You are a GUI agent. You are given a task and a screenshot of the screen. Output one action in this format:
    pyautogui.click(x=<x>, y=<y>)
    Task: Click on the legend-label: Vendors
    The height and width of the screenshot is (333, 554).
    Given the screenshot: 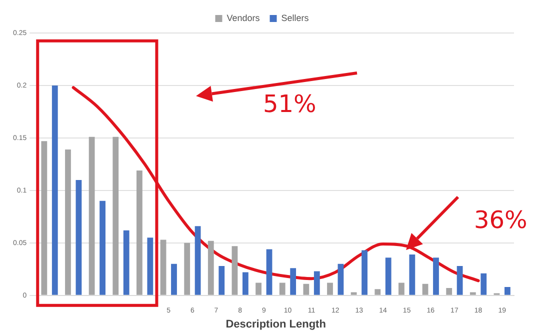 What is the action you would take?
    pyautogui.click(x=243, y=17)
    